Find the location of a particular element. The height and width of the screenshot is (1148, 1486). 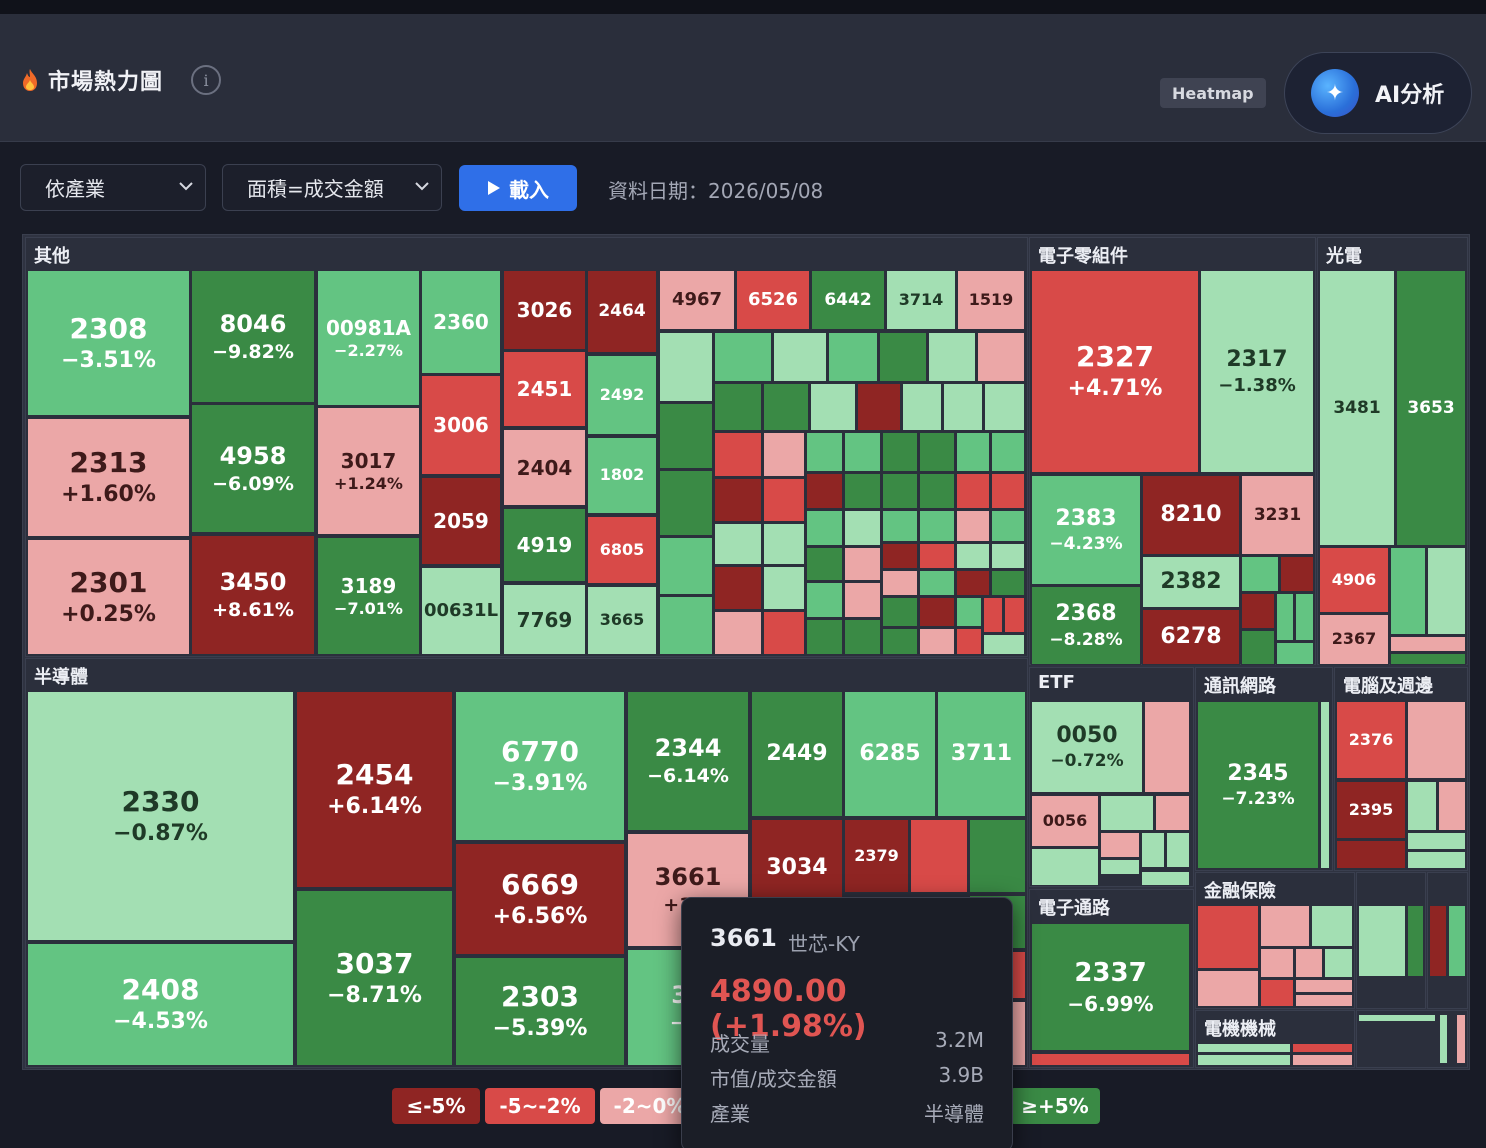

stock-tile: 3653 is located at coordinates (1431, 408).